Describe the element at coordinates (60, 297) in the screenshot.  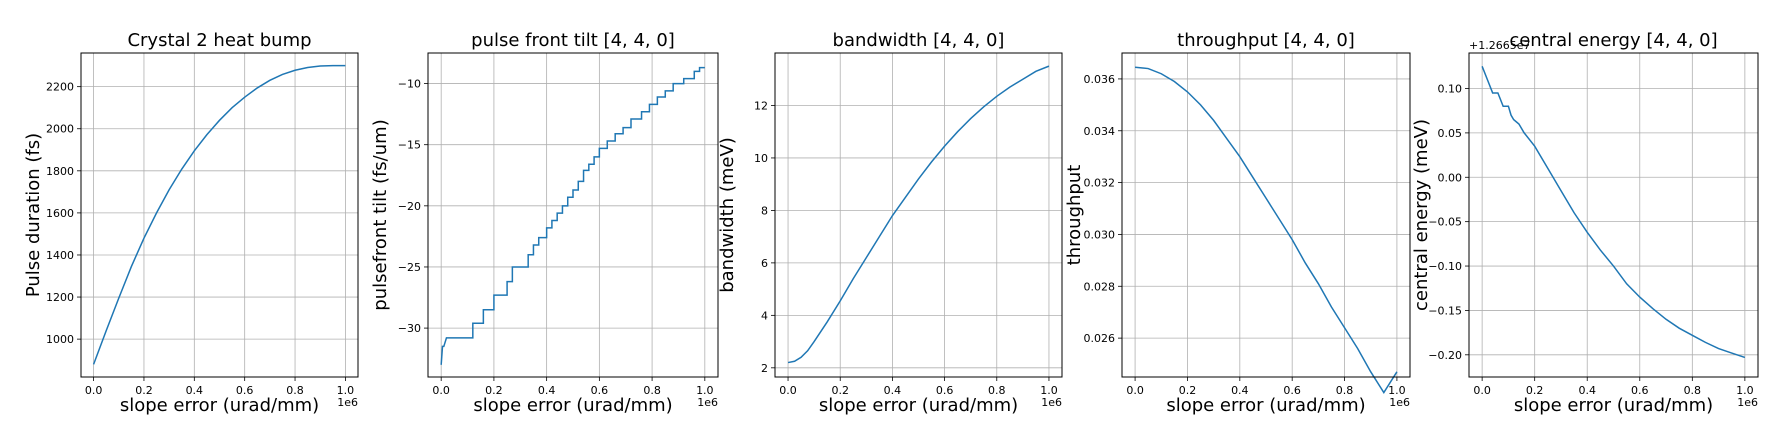
I see `y-tick-label: 1200` at that location.